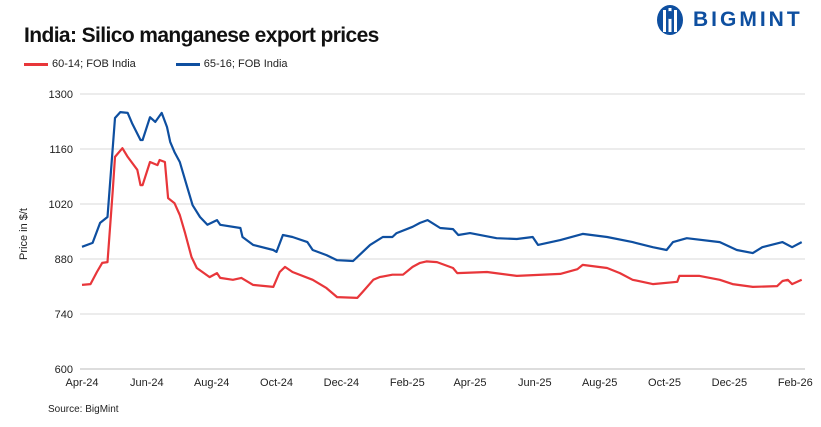 The image size is (821, 427). What do you see at coordinates (664, 383) in the screenshot?
I see `x-tick-label: Oct-25` at bounding box center [664, 383].